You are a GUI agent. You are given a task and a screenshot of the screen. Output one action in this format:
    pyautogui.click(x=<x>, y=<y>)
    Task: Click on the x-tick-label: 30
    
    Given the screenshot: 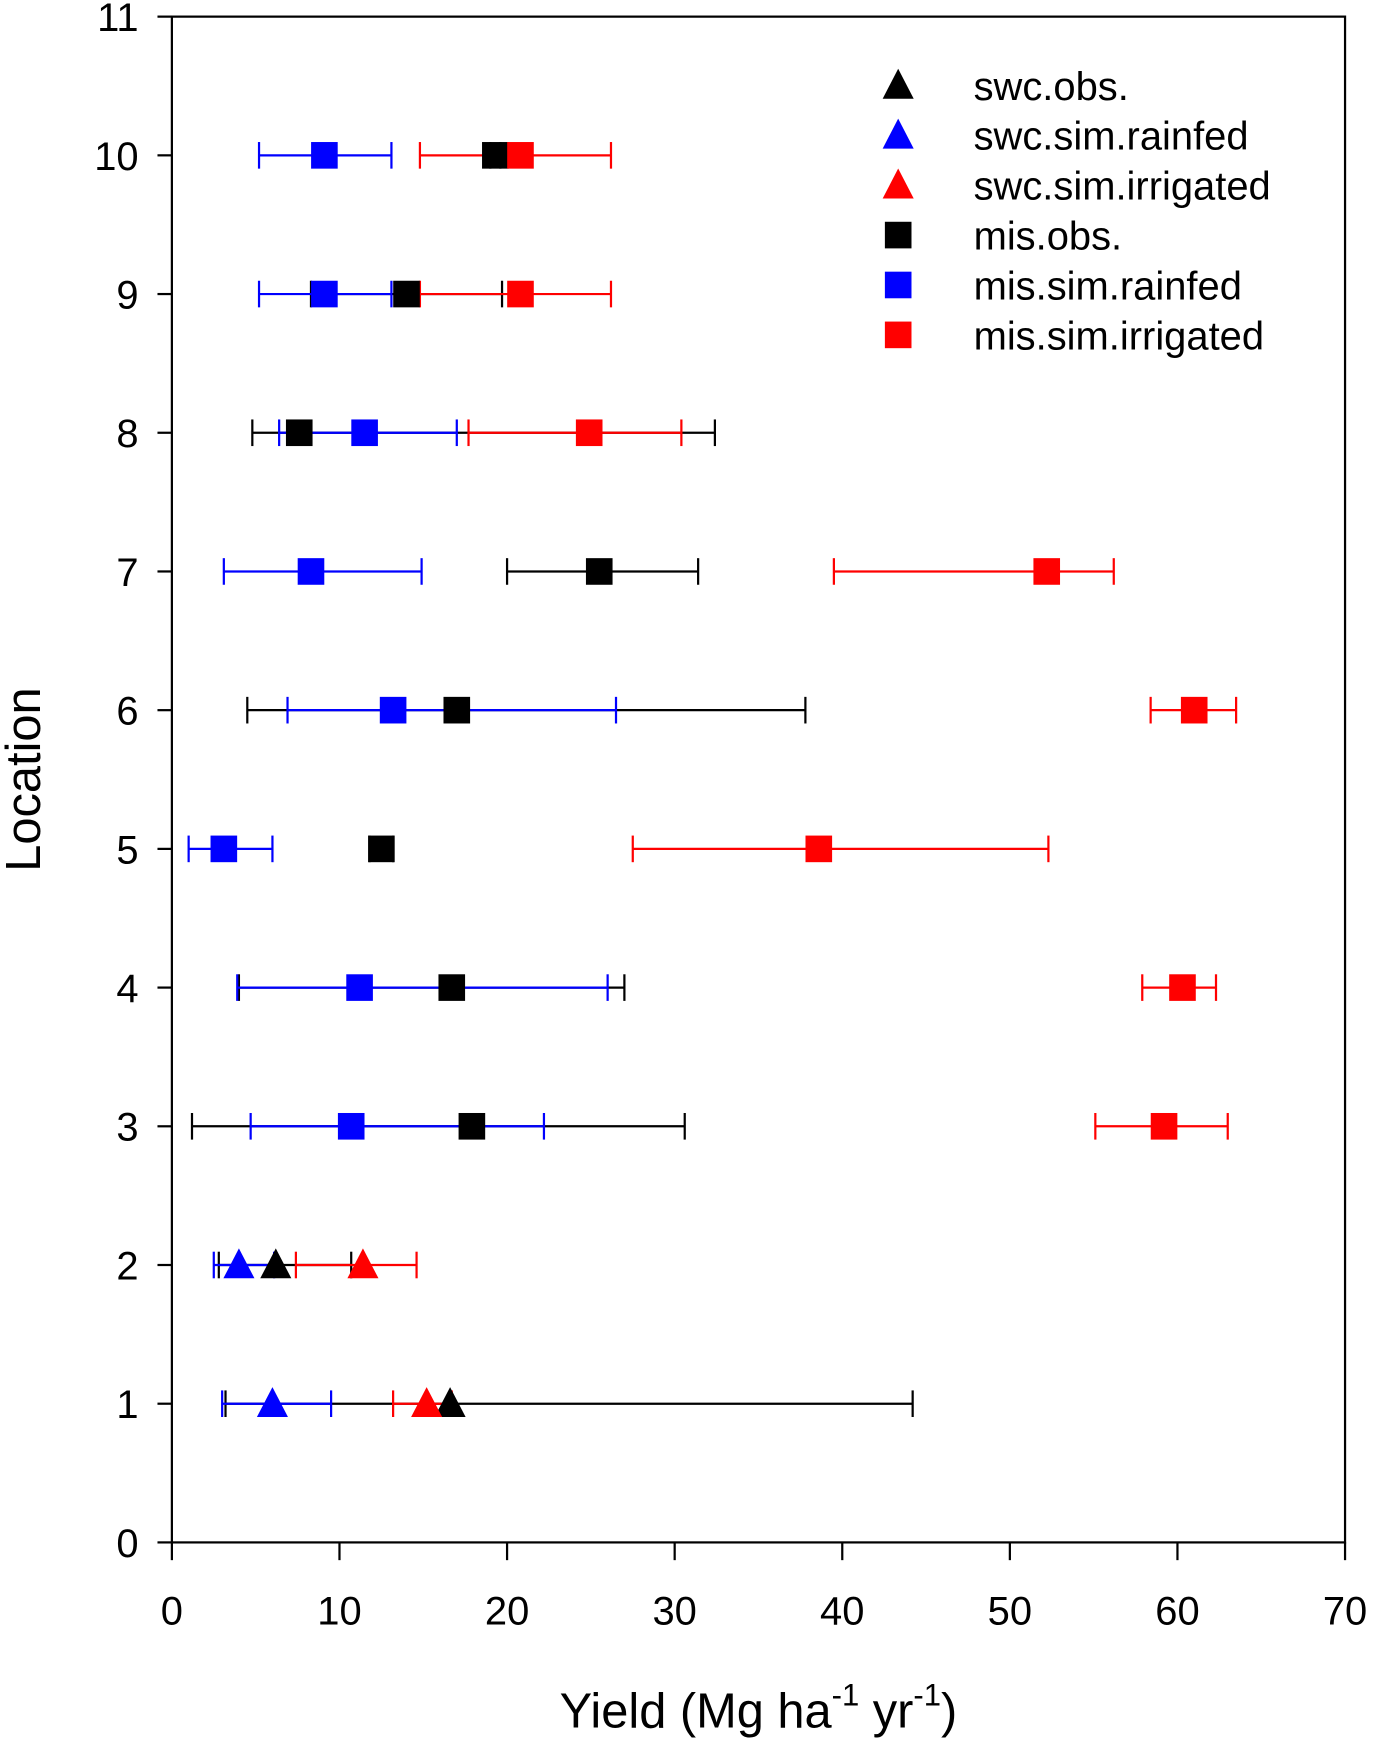 What is the action you would take?
    pyautogui.click(x=674, y=1611)
    